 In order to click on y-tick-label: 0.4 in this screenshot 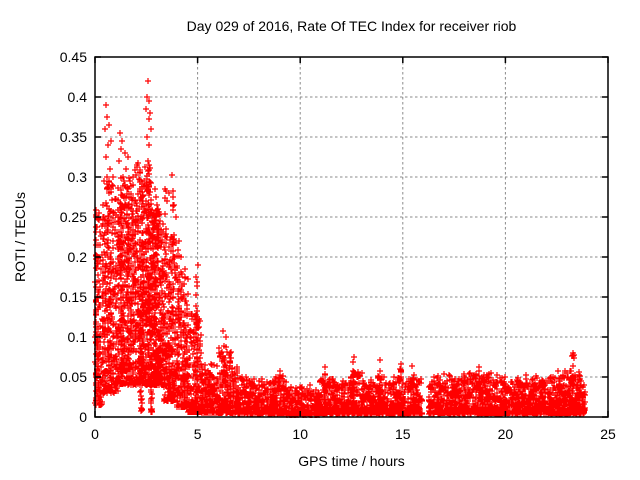, I will do `click(78, 97)`.